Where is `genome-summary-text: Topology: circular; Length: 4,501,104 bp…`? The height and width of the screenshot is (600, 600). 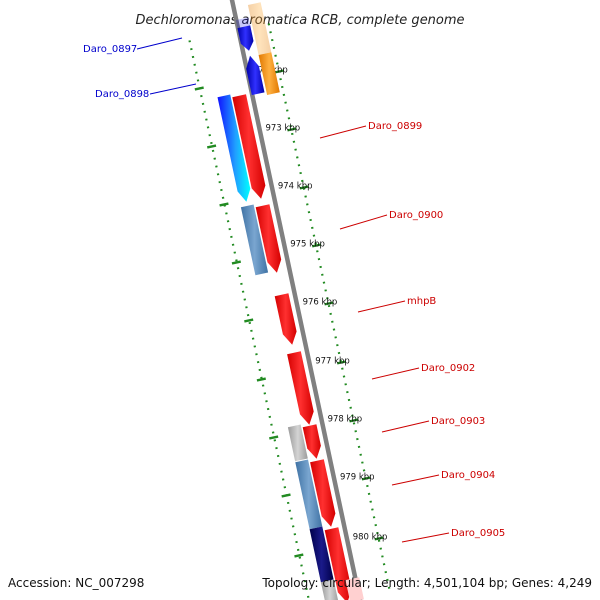
genome-summary-text: Topology: circular; Length: 4,501,104 bp… is located at coordinates (427, 583).